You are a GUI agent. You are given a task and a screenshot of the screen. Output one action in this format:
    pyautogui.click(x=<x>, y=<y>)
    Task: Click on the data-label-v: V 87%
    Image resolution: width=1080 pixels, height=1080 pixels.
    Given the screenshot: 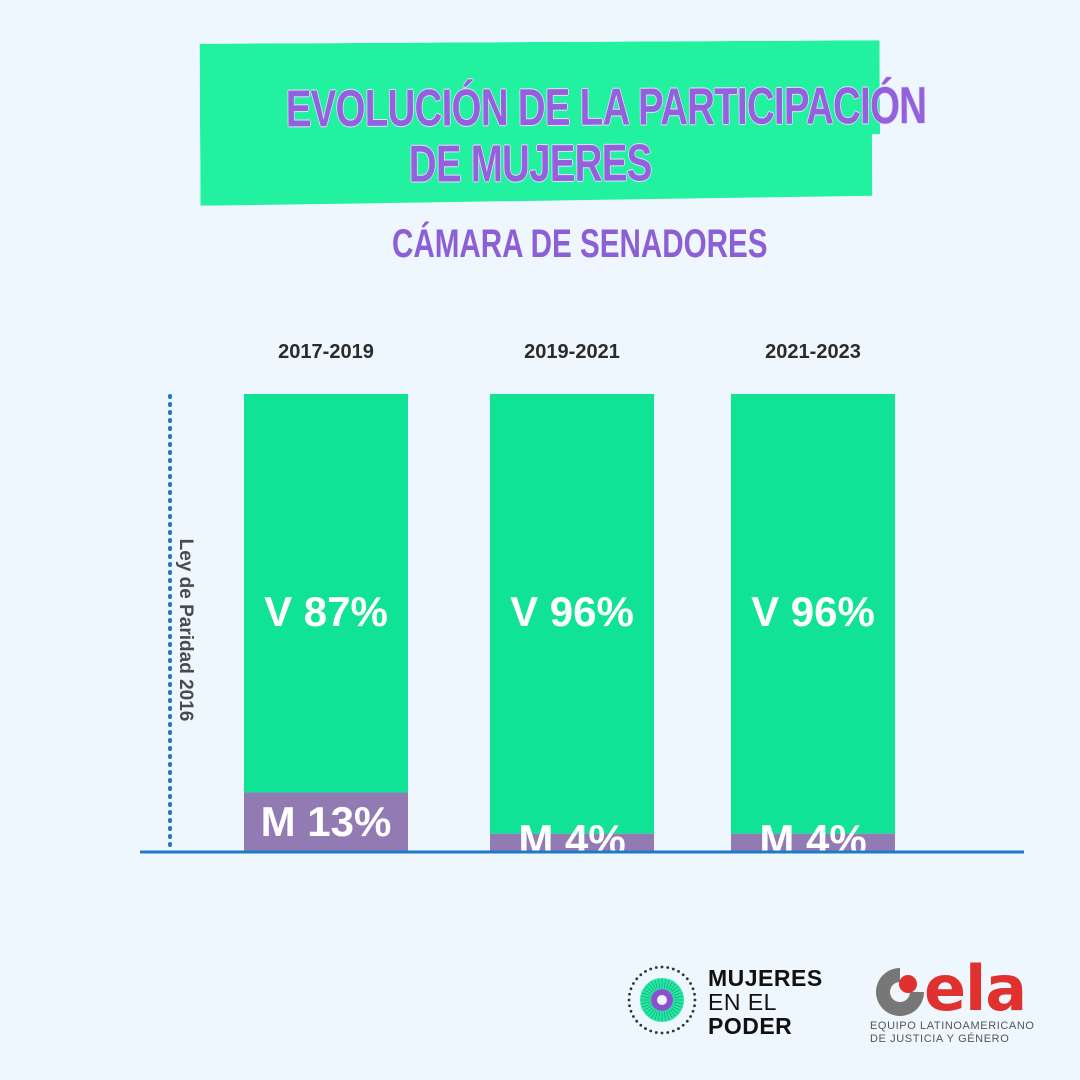 What is the action you would take?
    pyautogui.click(x=326, y=611)
    